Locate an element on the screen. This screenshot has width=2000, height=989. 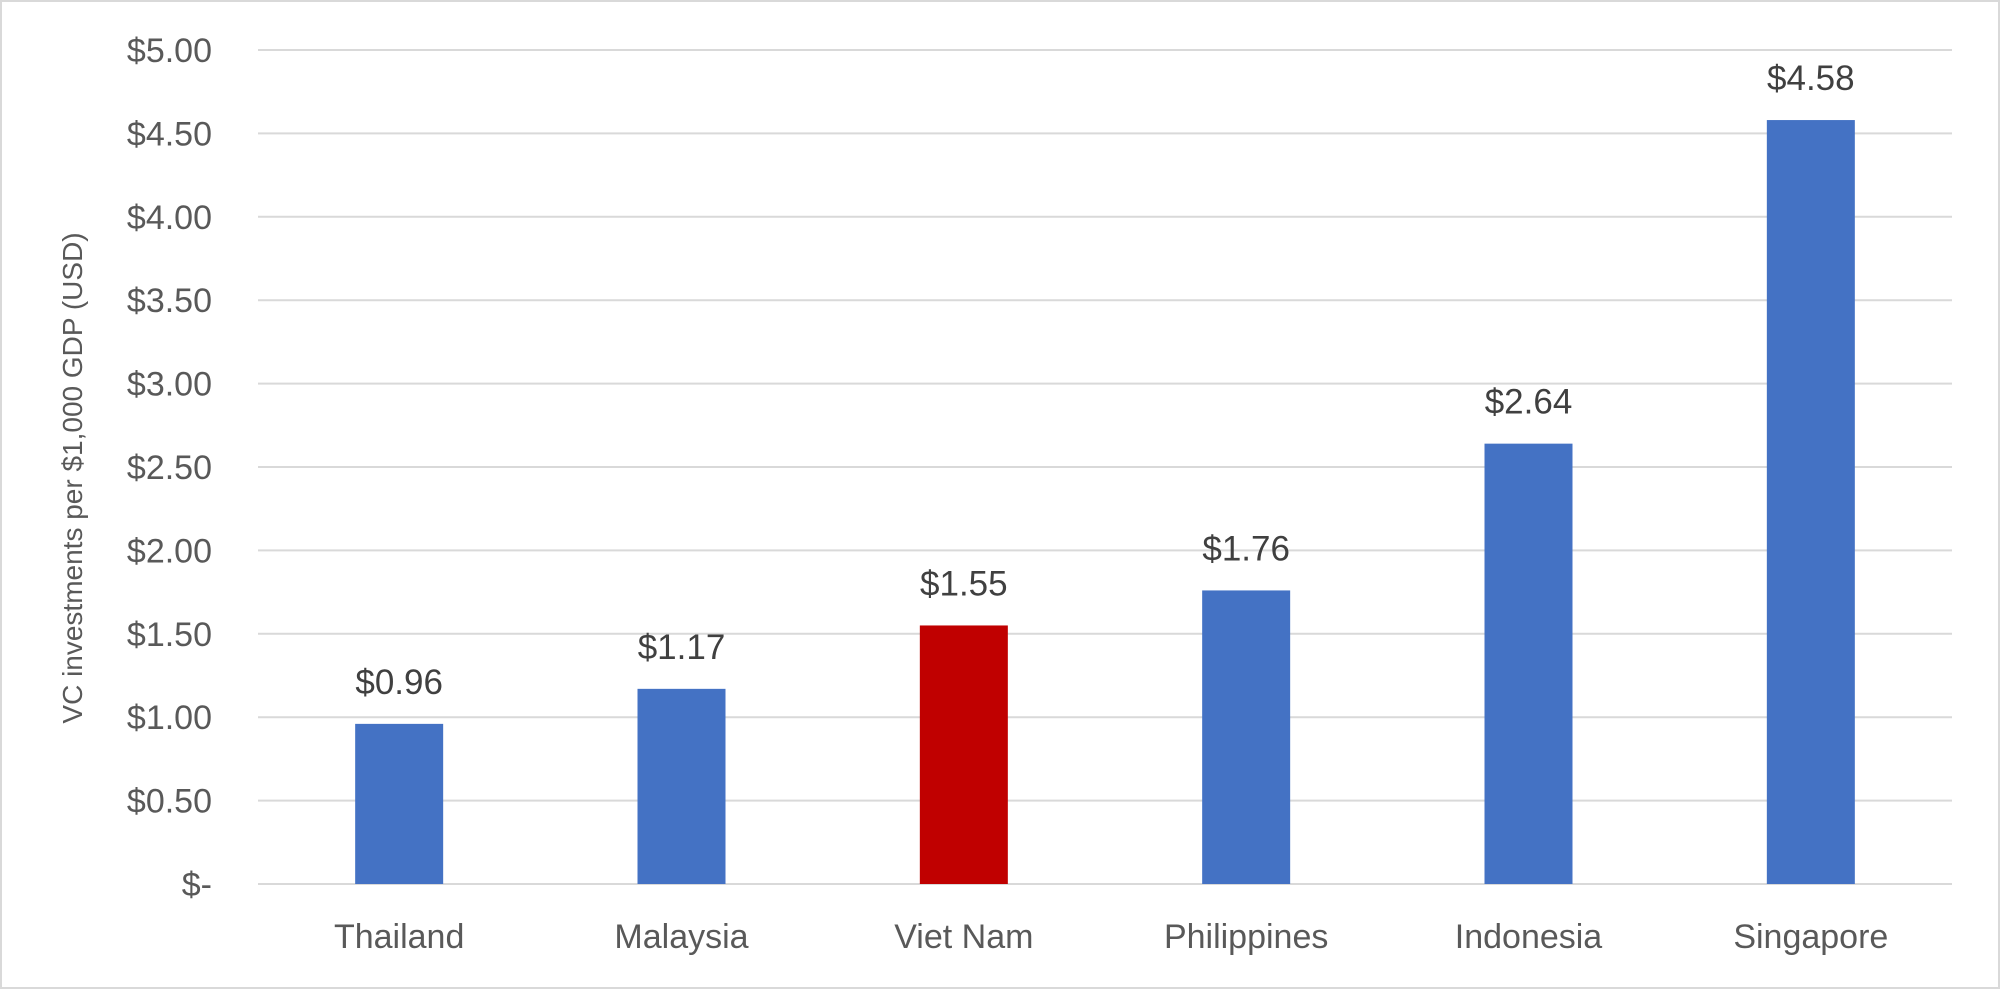
bar-indonesia is located at coordinates (1528, 663).